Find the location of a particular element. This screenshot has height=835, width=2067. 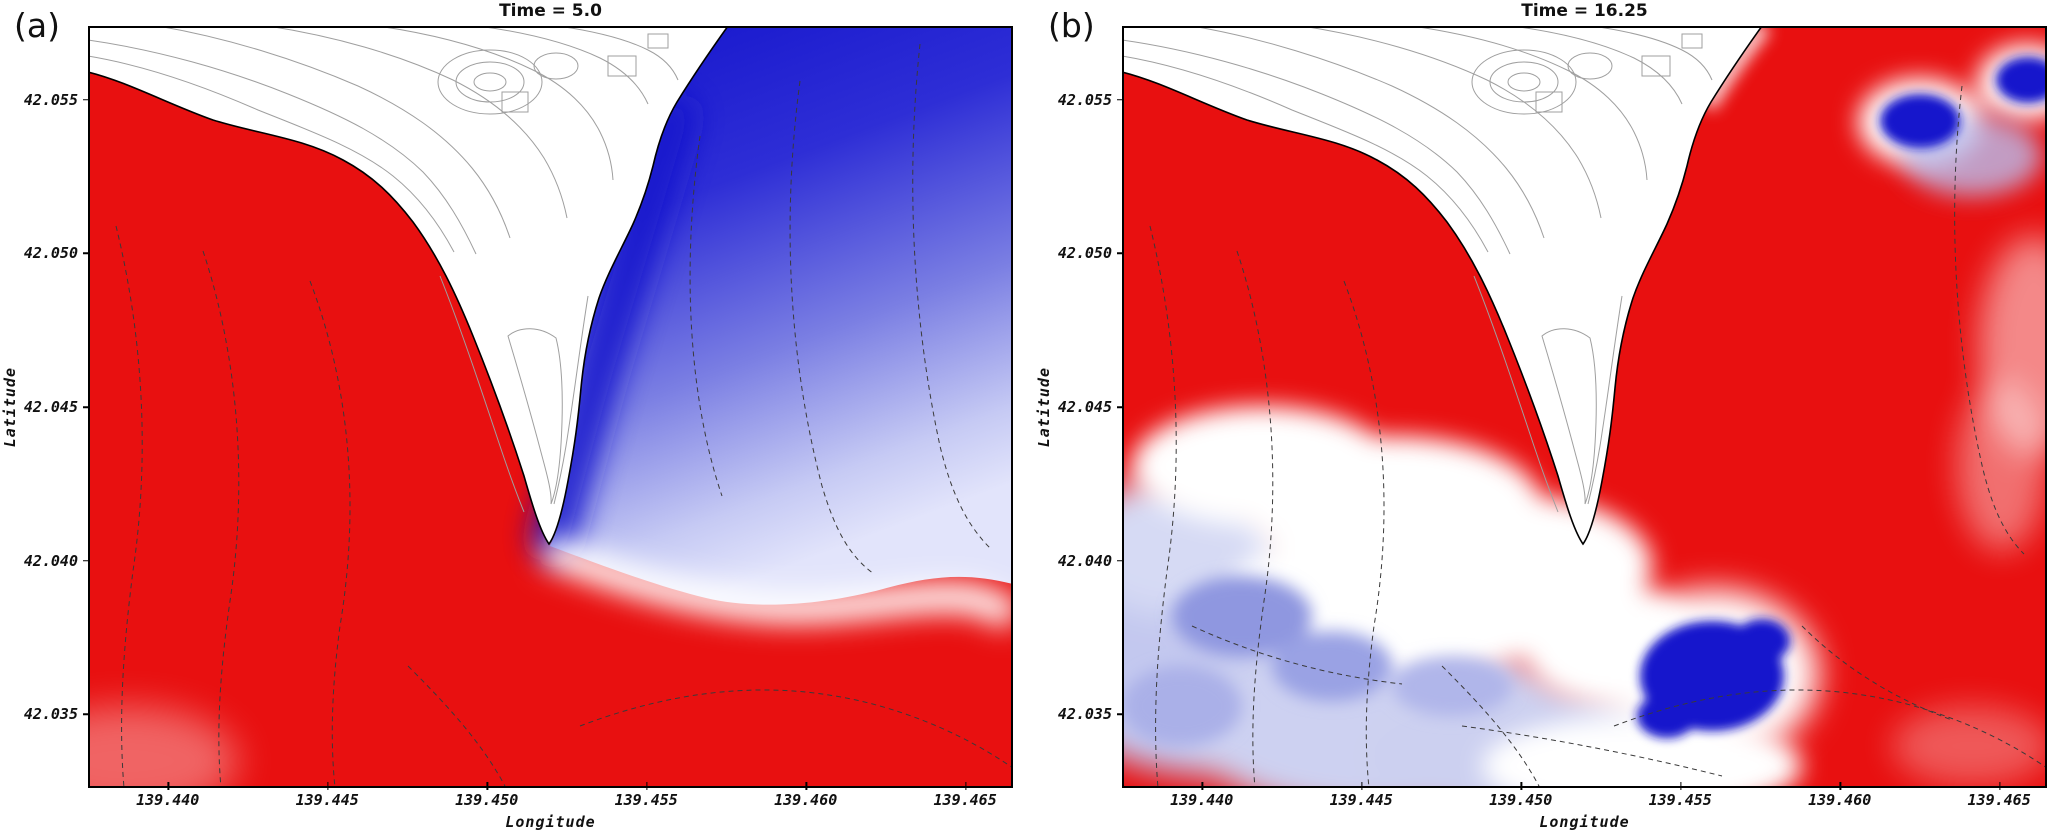

panel-b-letter: (b) is located at coordinates (1071, 25).